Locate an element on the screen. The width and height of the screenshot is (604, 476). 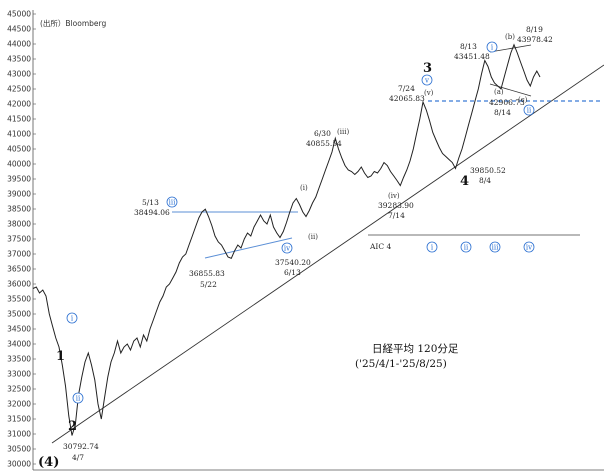
wave-label-a-paren: (a) is located at coordinates (499, 92).